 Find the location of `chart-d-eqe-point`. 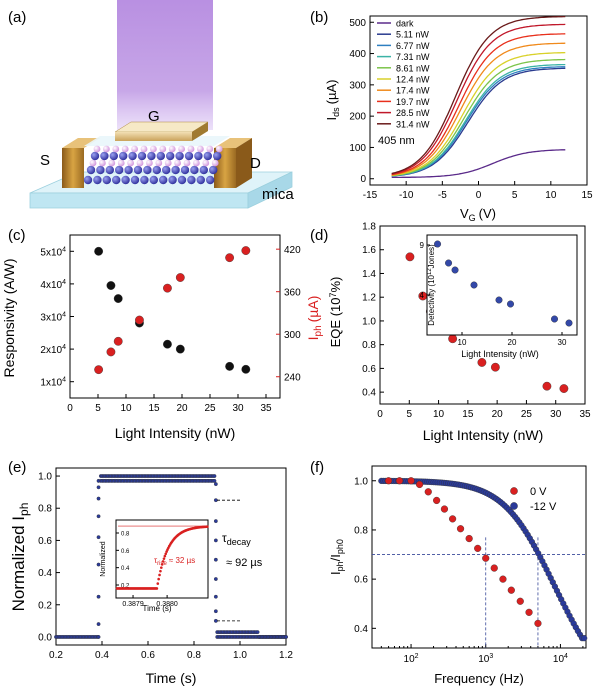

chart-d-eqe-point is located at coordinates (547, 386).